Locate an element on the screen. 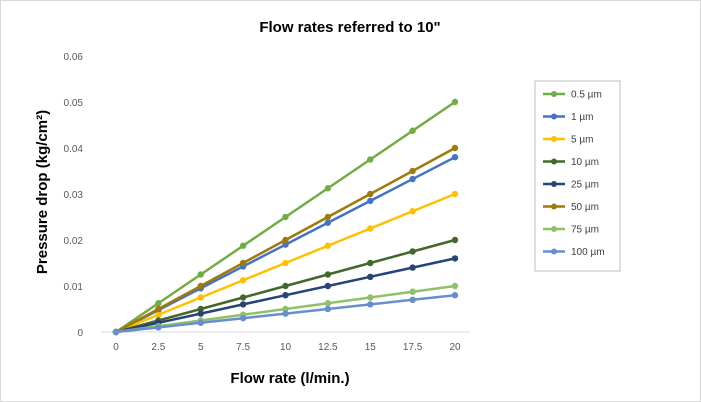  legend-item: 50 µm is located at coordinates (571, 207).